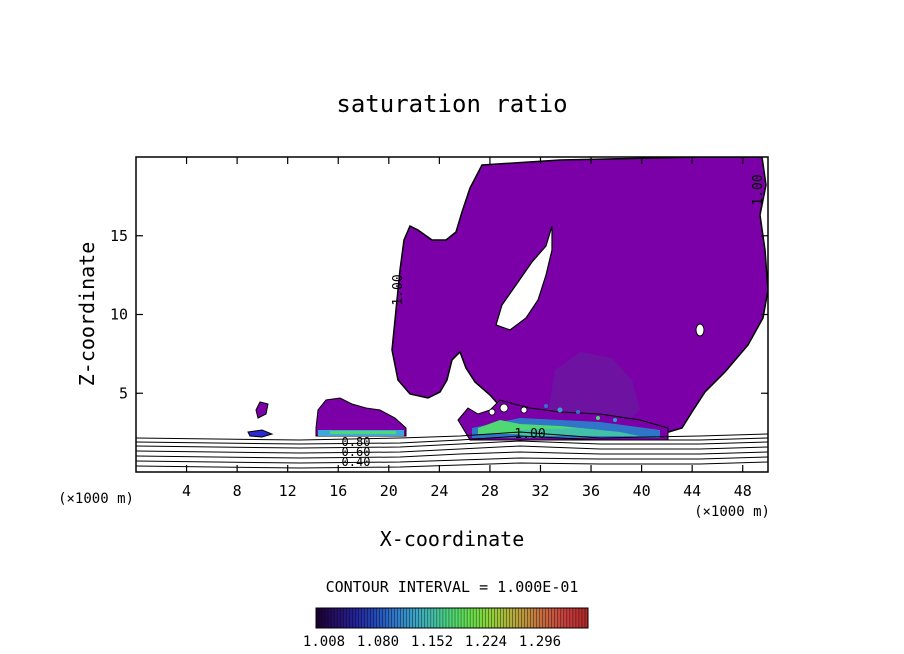 The height and width of the screenshot is (654, 904). Describe the element at coordinates (452, 587) in the screenshot. I see `contour-interval: CONTOUR INTERVAL = 1.000E-01` at that location.